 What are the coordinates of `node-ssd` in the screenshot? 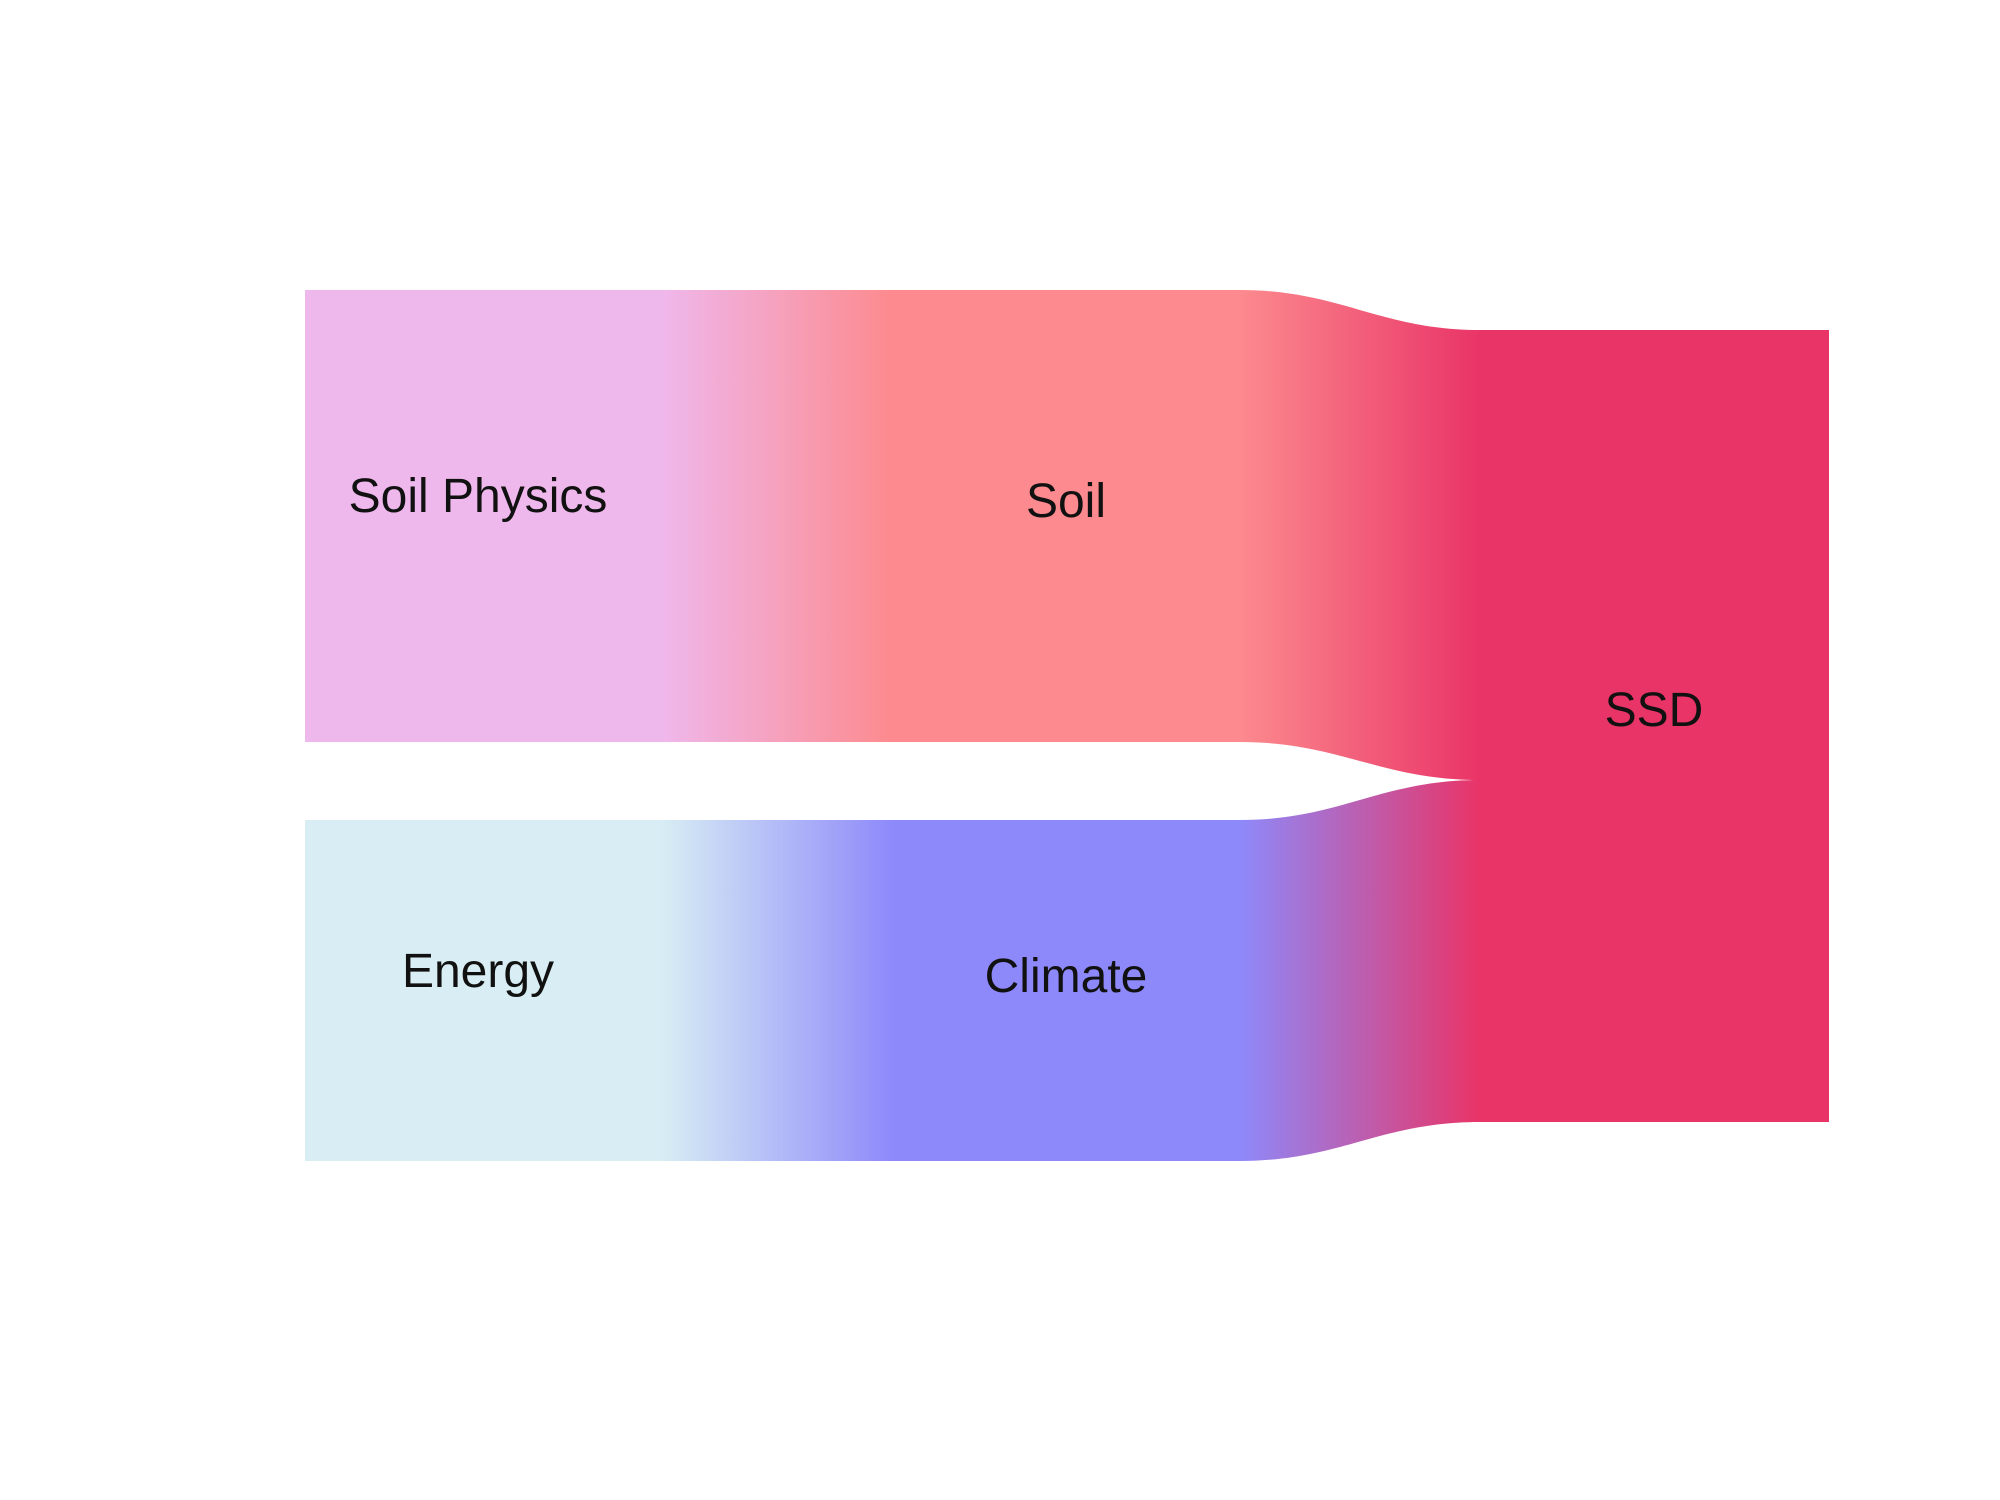 It's located at (1654, 726).